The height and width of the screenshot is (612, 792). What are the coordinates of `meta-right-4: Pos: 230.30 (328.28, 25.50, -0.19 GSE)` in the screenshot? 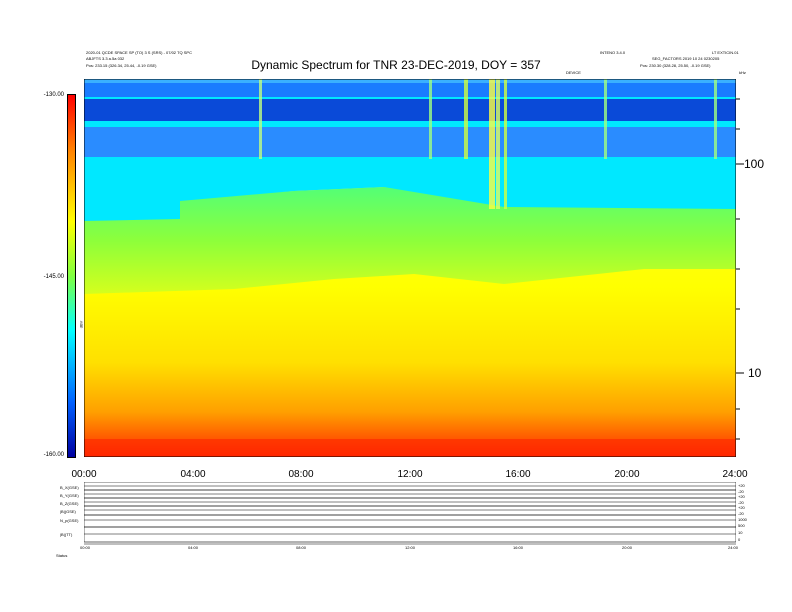 It's located at (675, 65).